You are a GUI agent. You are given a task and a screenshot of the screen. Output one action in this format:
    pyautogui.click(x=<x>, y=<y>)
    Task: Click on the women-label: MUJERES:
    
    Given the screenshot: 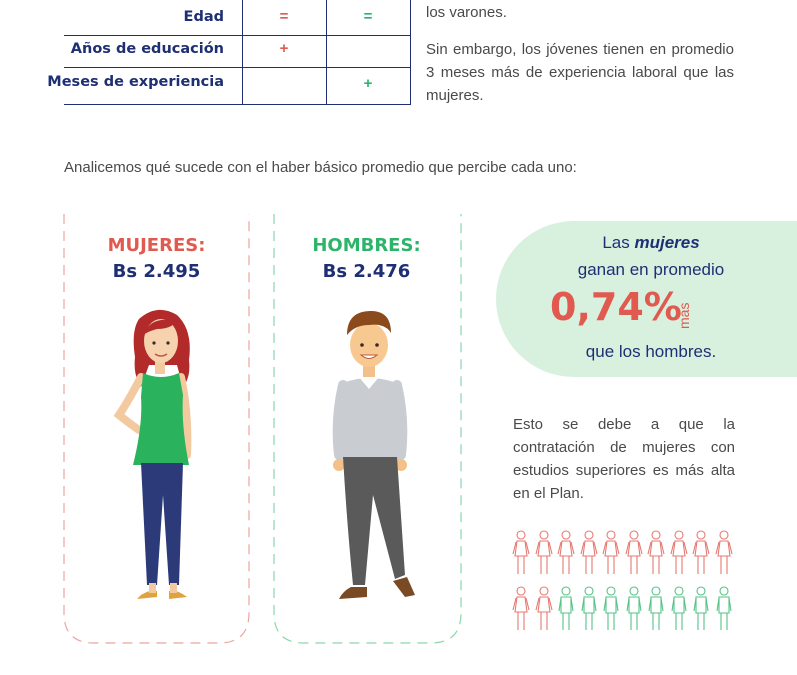 What is the action you would take?
    pyautogui.click(x=156, y=245)
    